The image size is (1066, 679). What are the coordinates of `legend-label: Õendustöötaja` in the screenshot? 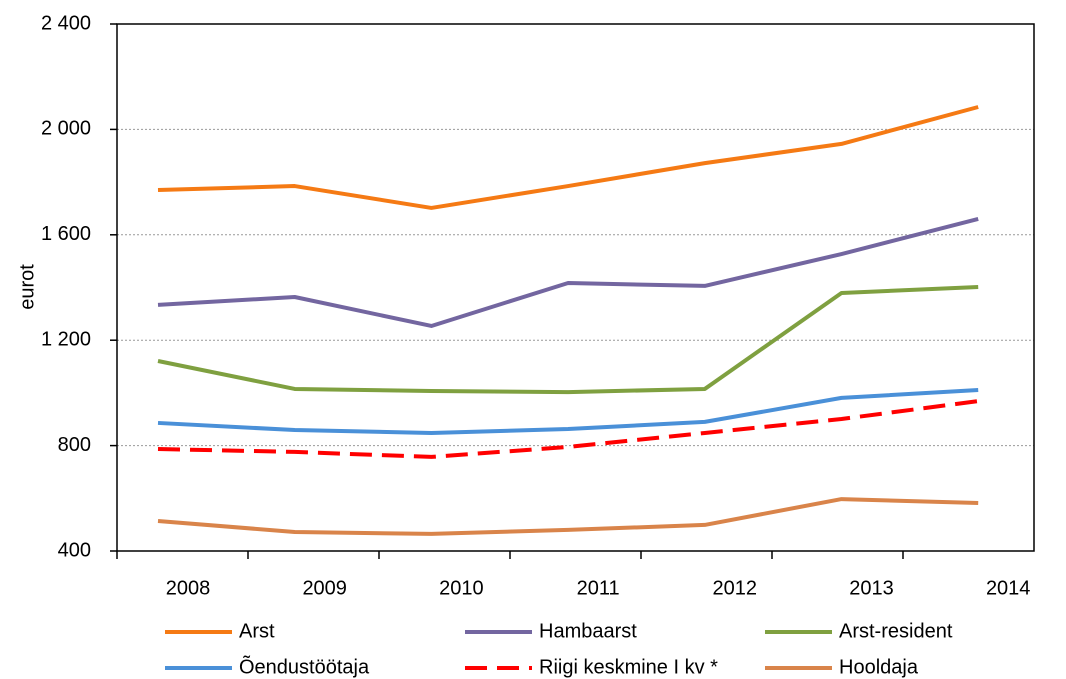 It's located at (304, 666).